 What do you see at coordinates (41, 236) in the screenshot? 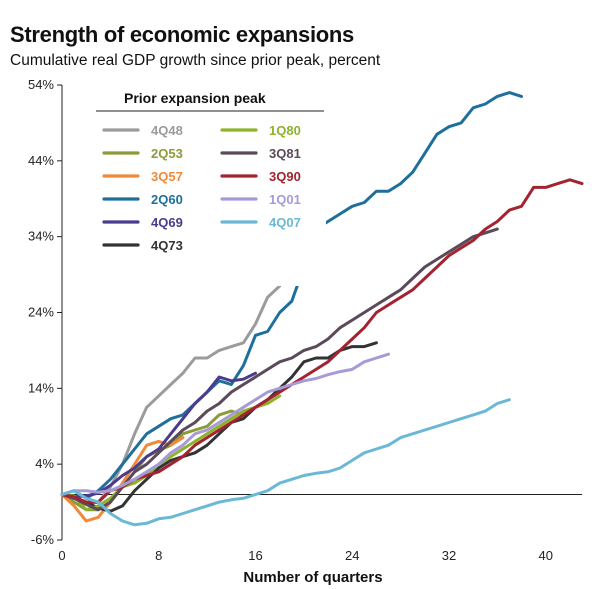
I see `y-tick-label: 34%` at bounding box center [41, 236].